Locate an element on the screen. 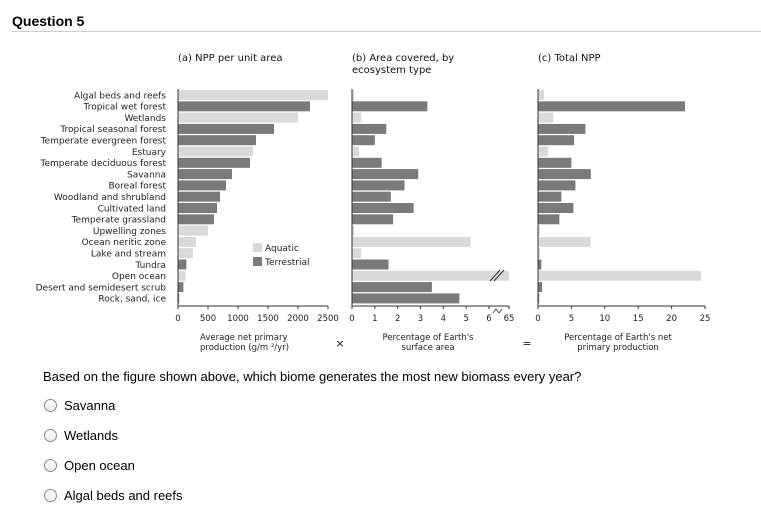  tick-label: 10 is located at coordinates (604, 319).